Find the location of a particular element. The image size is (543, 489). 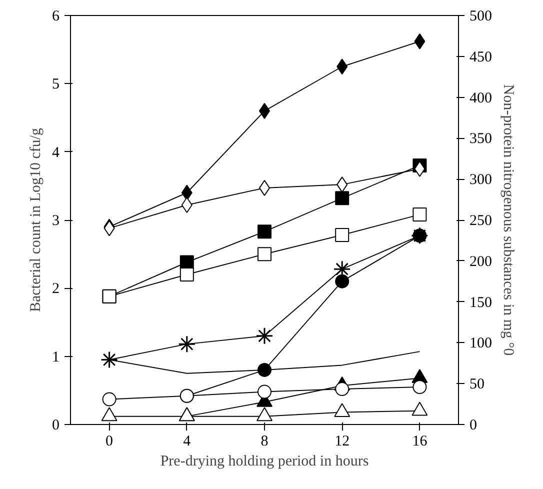

y2-axis-title: Non-protein nitrogenous substances in mg °0 is located at coordinates (508, 220).